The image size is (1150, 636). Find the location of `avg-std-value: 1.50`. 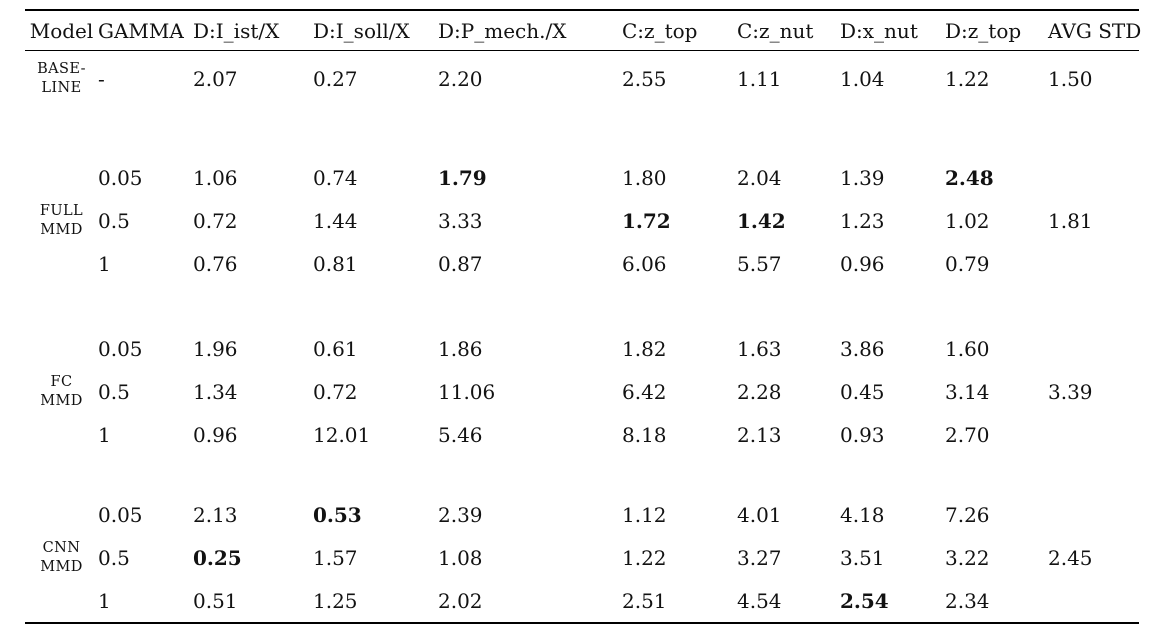

avg-std-value: 1.50 is located at coordinates (1070, 78).